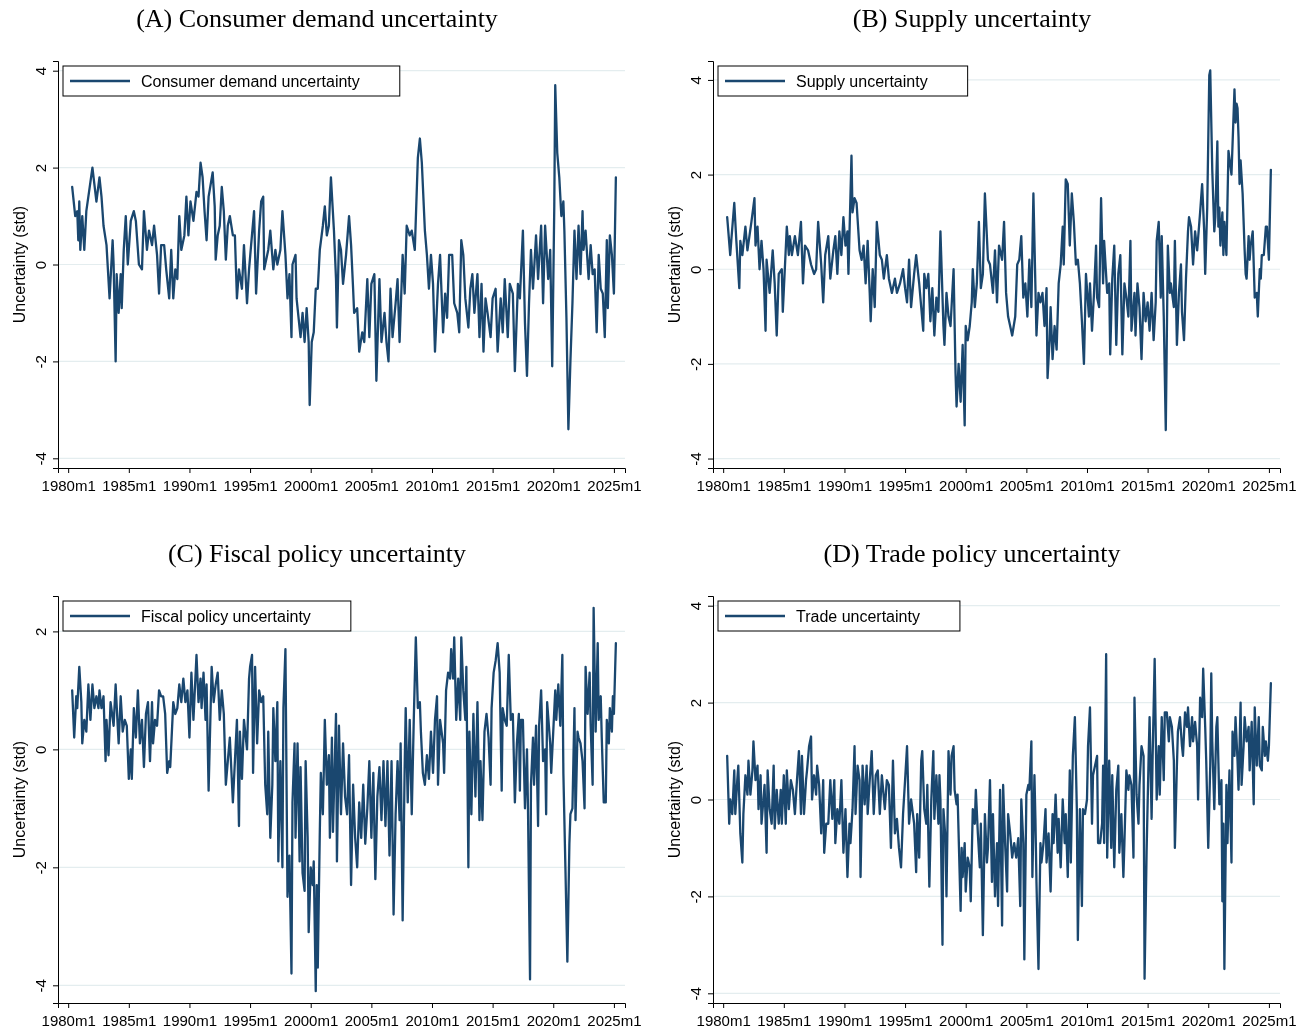  Describe the element at coordinates (226, 616) in the screenshot. I see `legend-label: Fiscal policy uncertainty` at that location.